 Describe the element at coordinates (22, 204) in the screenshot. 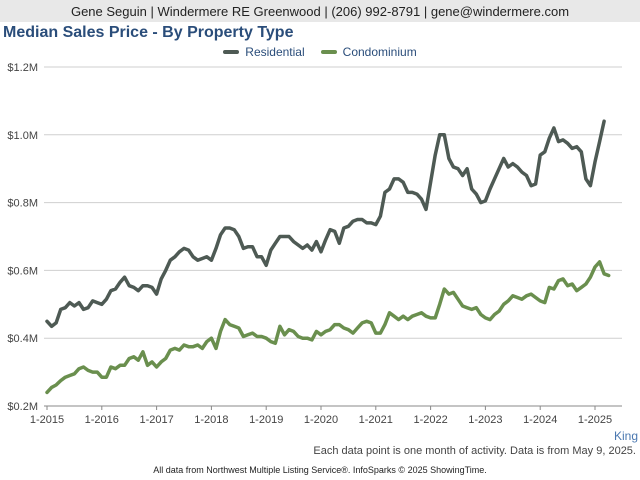

I see `y-tick-label: $0.8M` at that location.